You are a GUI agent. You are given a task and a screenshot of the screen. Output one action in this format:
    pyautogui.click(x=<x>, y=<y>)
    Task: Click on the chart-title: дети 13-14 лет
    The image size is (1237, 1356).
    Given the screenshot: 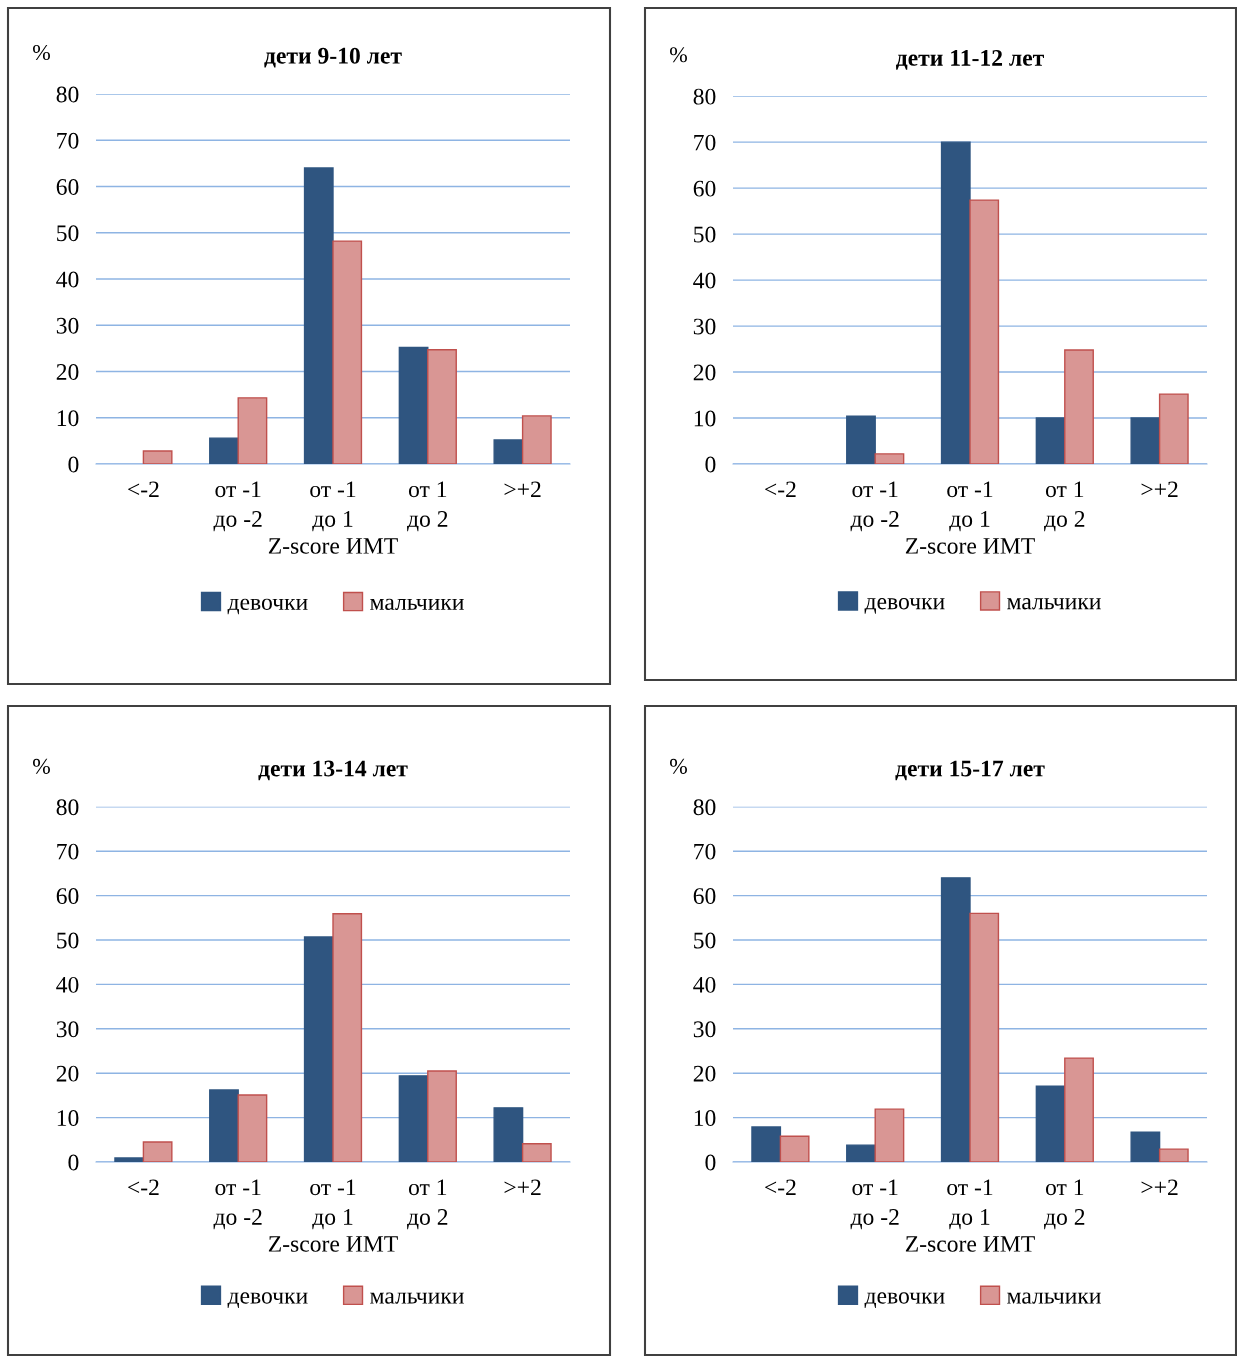 What is the action you would take?
    pyautogui.click(x=333, y=770)
    